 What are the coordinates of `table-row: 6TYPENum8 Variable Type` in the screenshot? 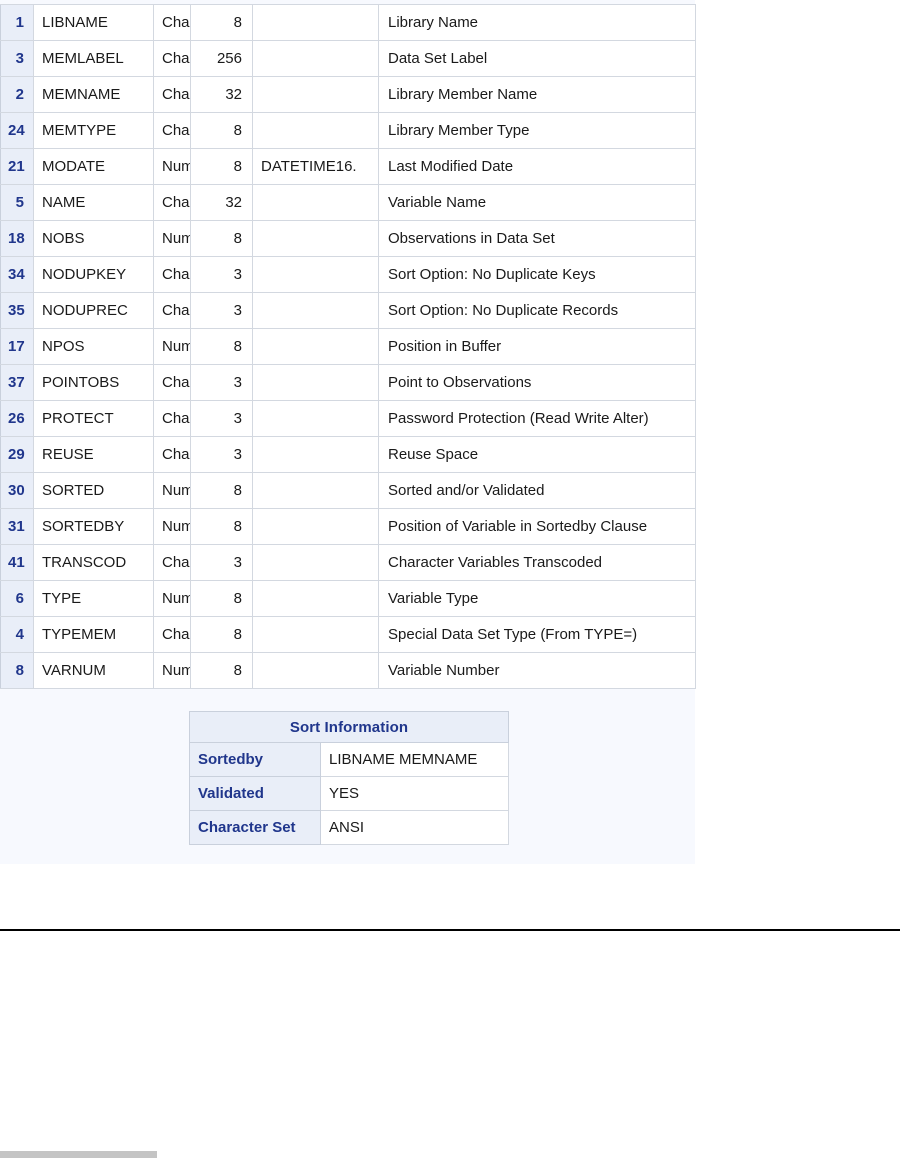 It's located at (348, 598).